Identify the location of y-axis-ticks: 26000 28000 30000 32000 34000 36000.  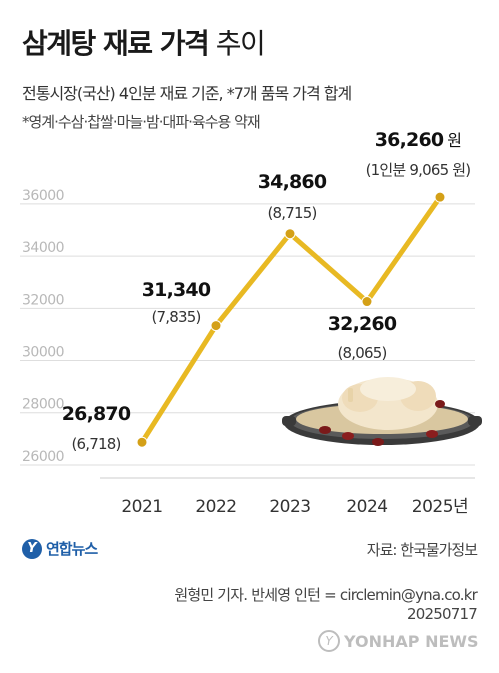
(43, 326).